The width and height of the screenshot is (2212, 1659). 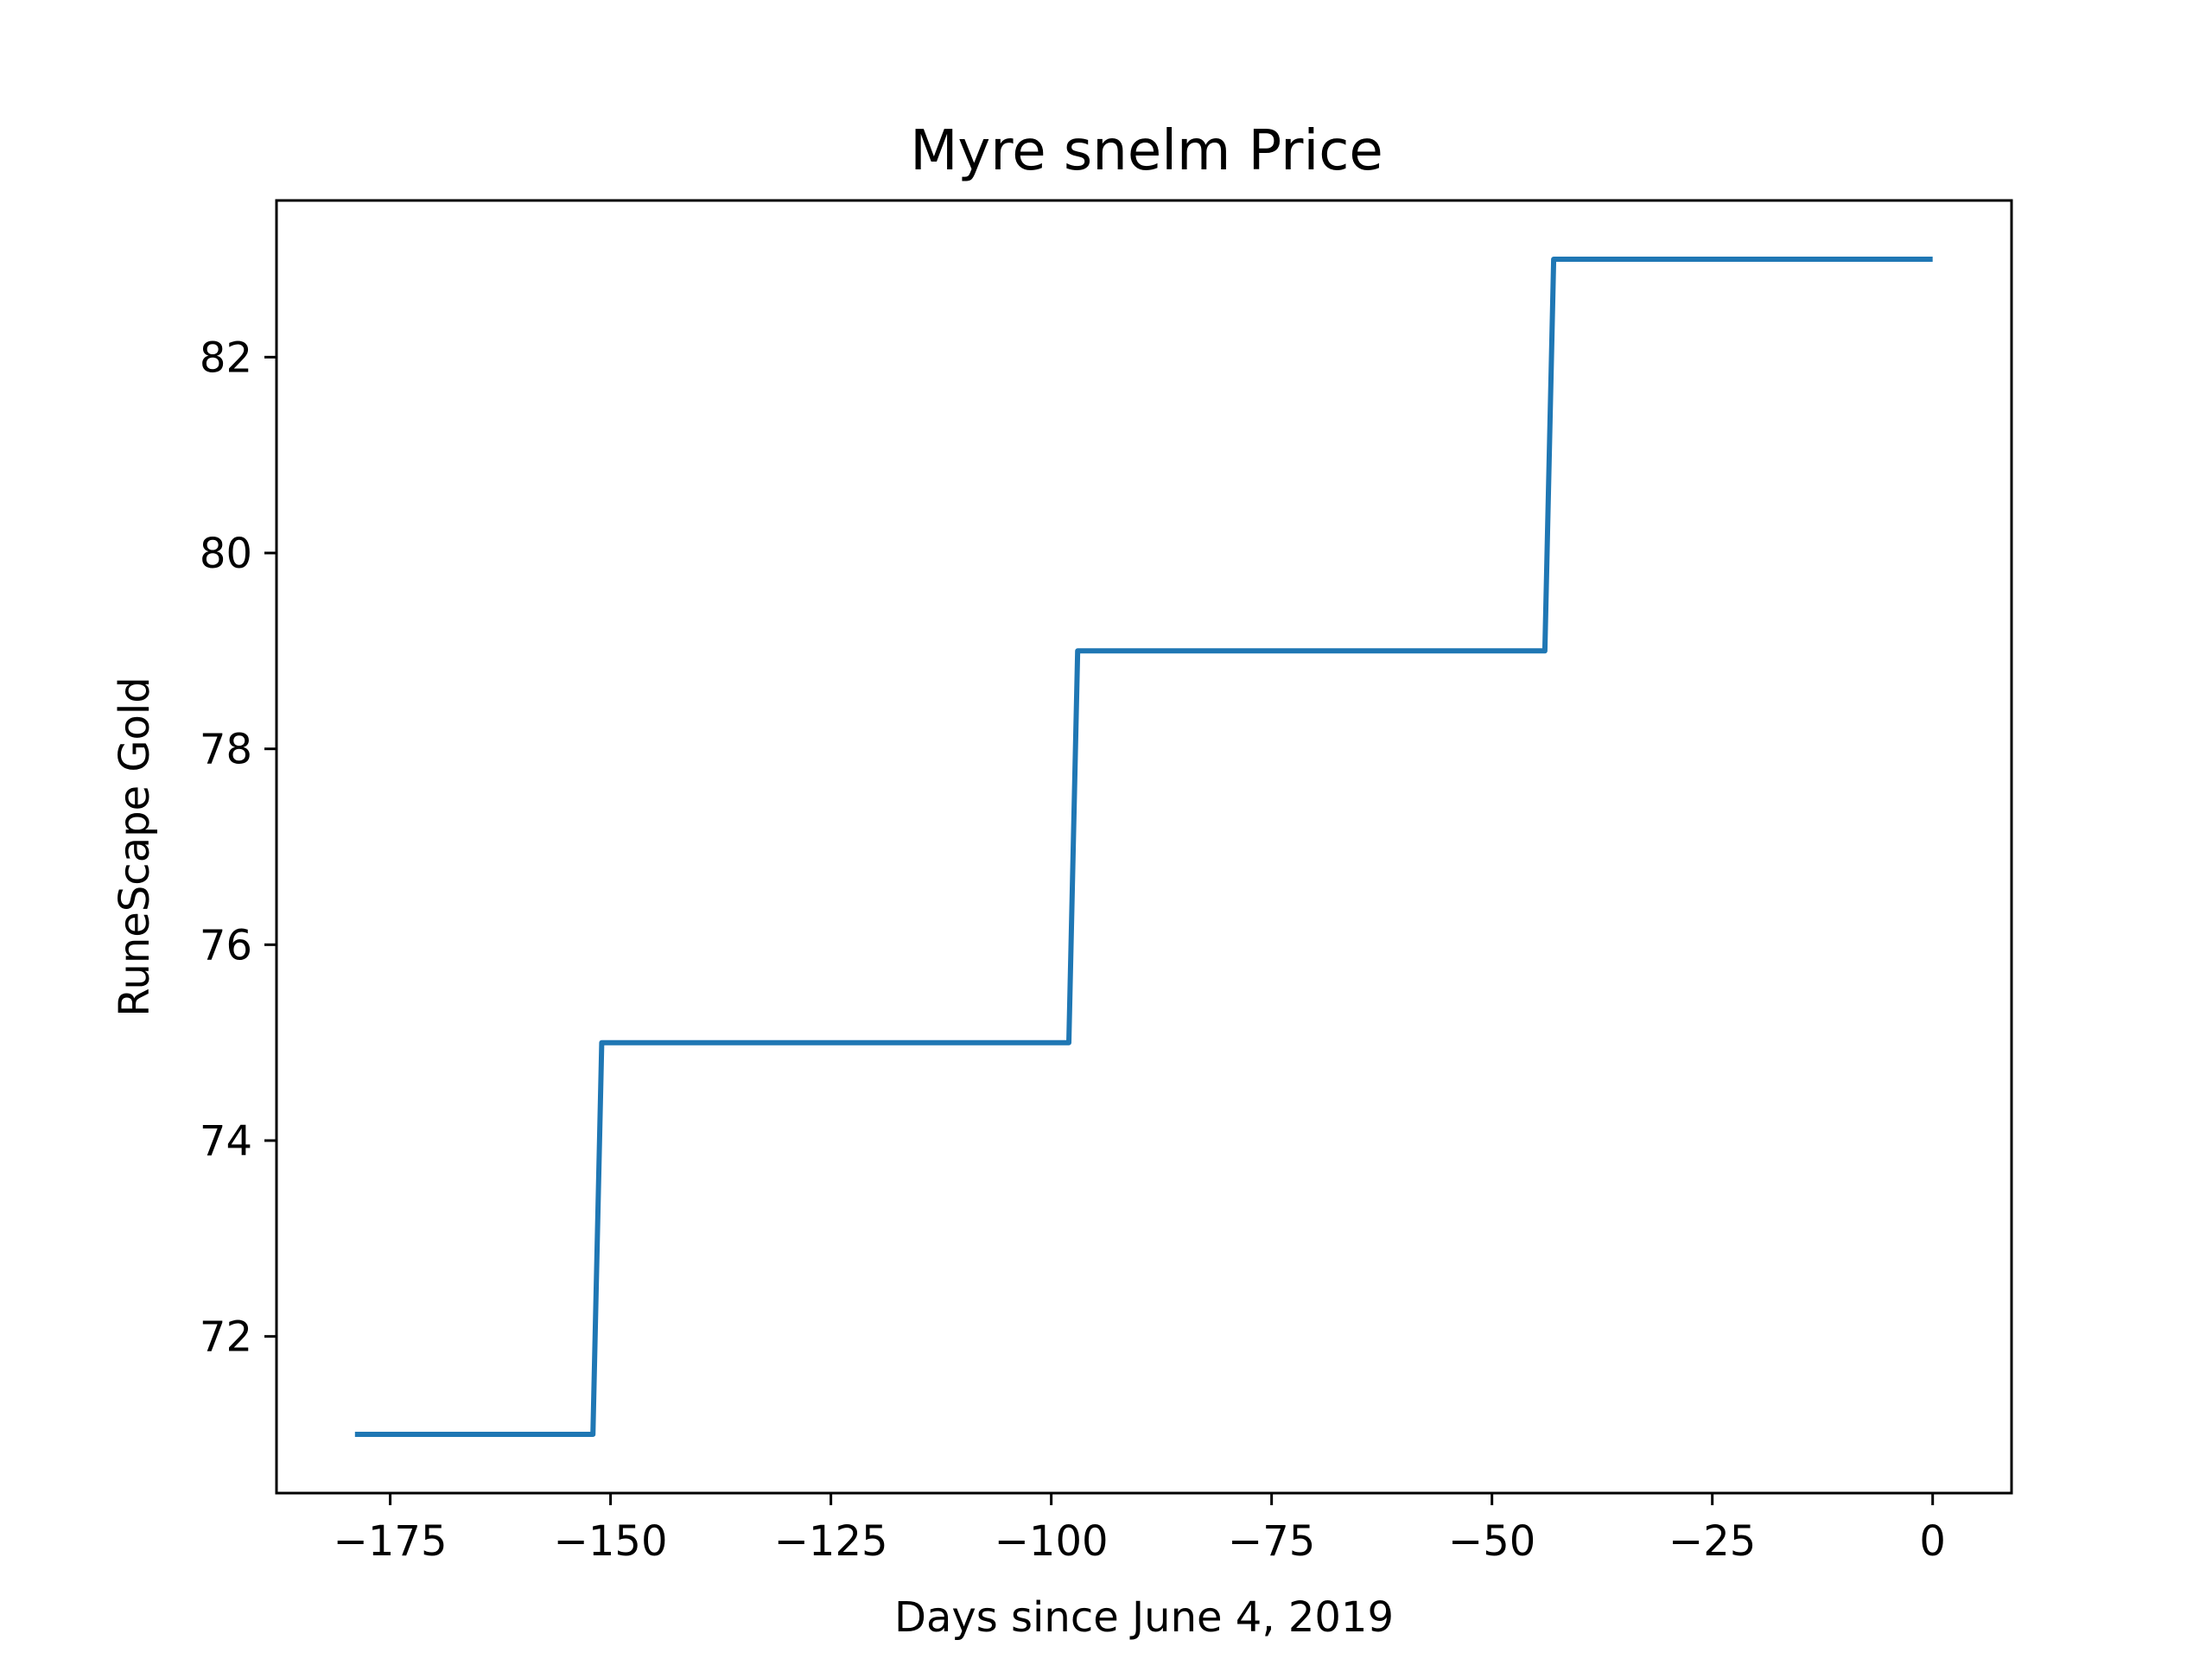 I want to click on x-axis-ticks: −175 −150 −125 −100 −75 −50 −25 0, so click(x=1140, y=1529).